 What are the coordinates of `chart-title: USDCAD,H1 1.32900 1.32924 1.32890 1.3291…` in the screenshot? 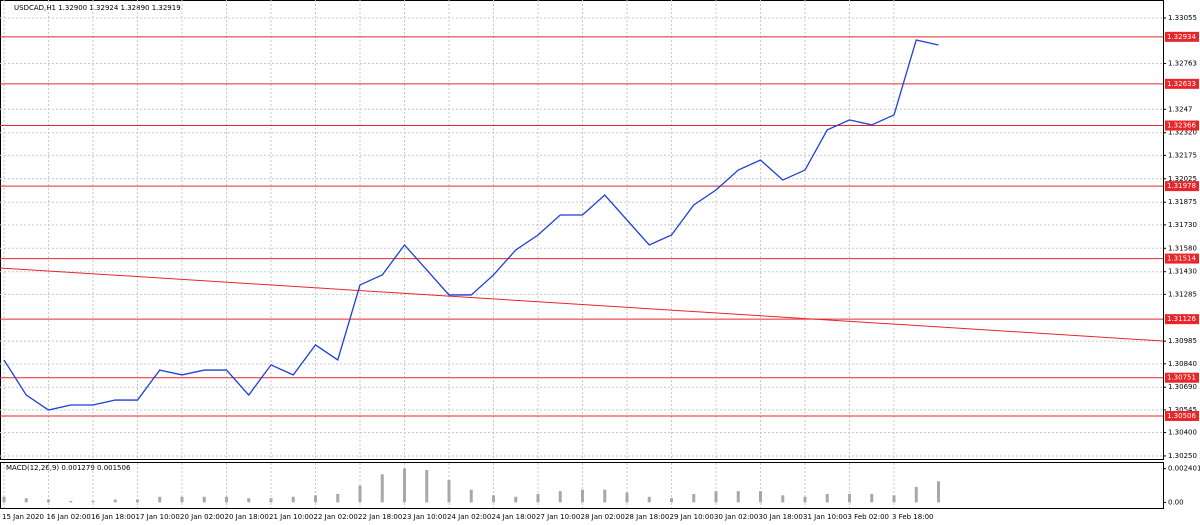 It's located at (97, 8).